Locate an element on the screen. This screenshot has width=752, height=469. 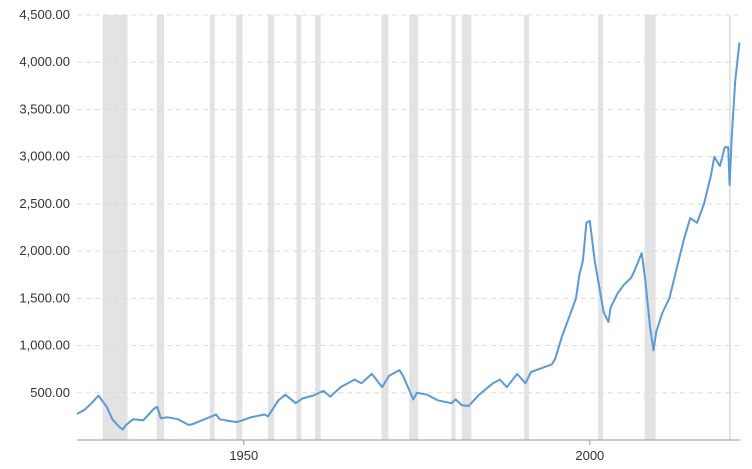
y-tick-label: 3,500.00 is located at coordinates (44, 108).